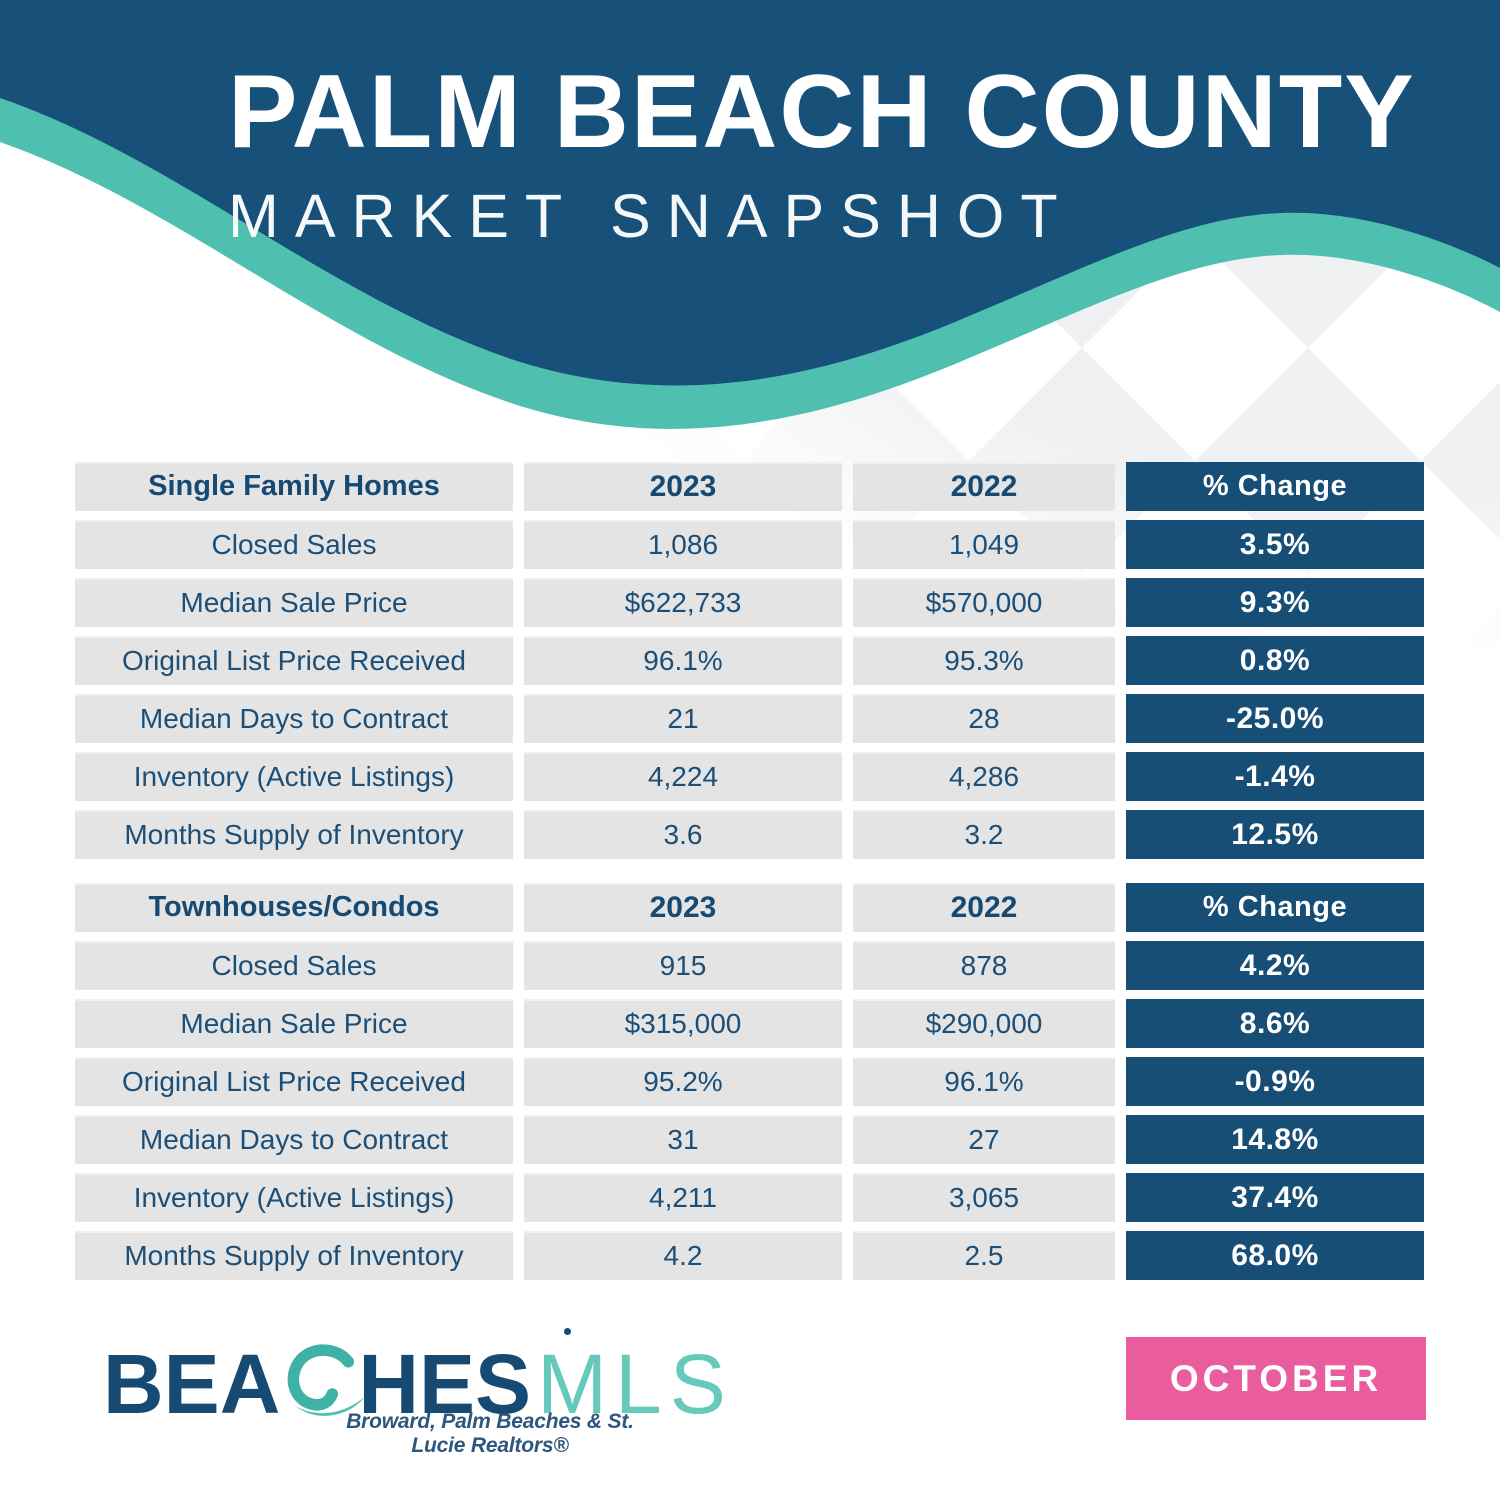 The width and height of the screenshot is (1500, 1500). Describe the element at coordinates (984, 1255) in the screenshot. I see `value-2022-cell: 2.5` at that location.